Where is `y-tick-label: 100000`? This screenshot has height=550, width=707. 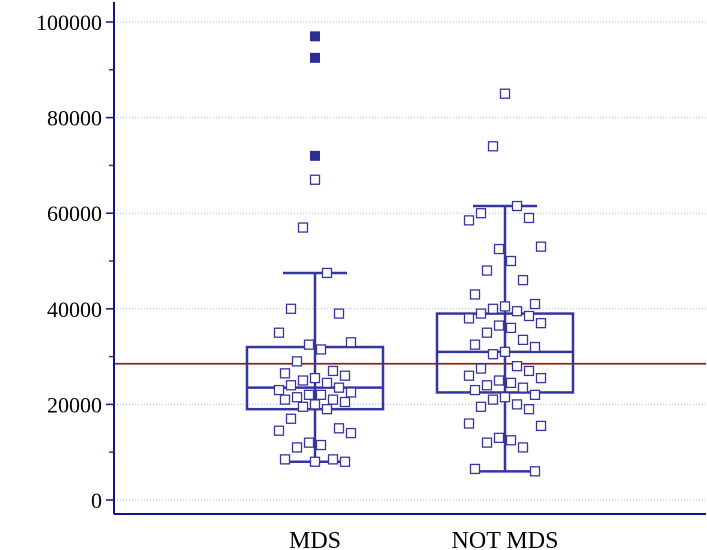 y-tick-label: 100000 is located at coordinates (69, 22).